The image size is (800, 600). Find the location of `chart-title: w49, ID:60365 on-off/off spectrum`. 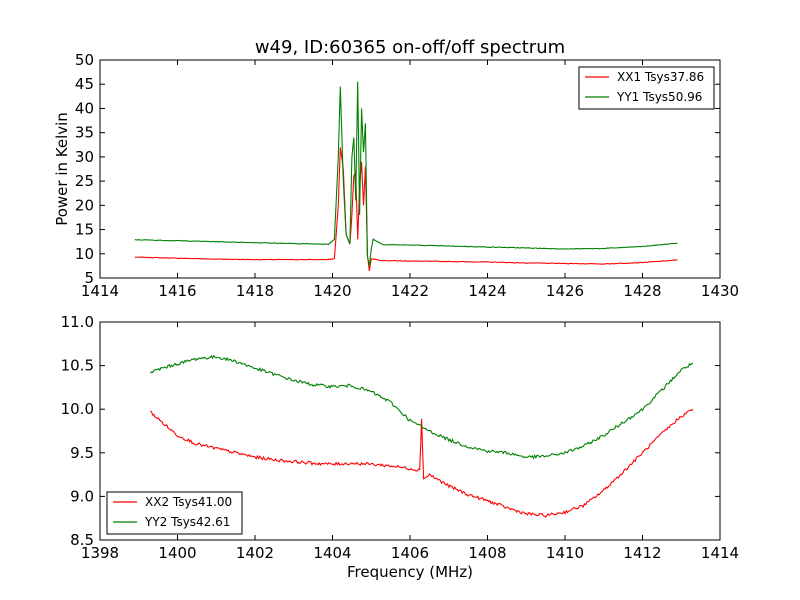

chart-title: w49, ID:60365 on-off/off spectrum is located at coordinates (410, 47).